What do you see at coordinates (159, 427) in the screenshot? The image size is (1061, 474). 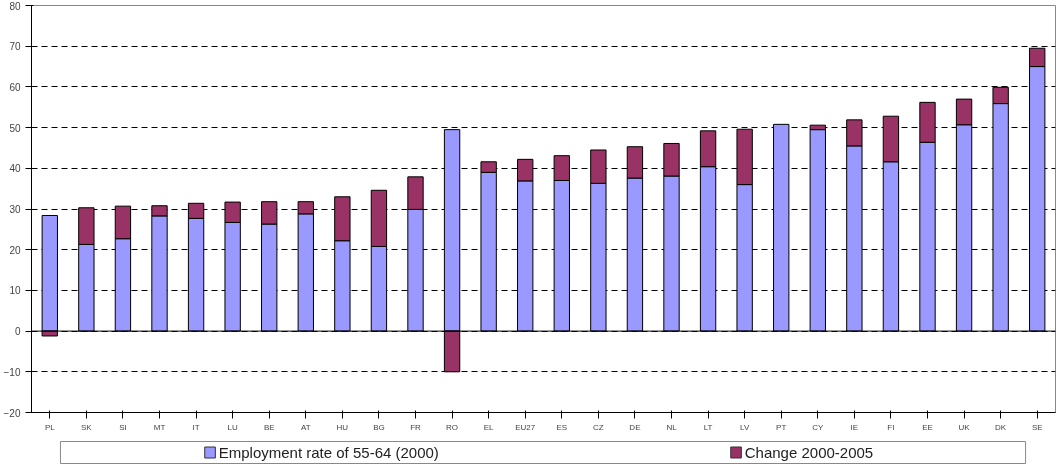 I see `x-tick-label: MT` at bounding box center [159, 427].